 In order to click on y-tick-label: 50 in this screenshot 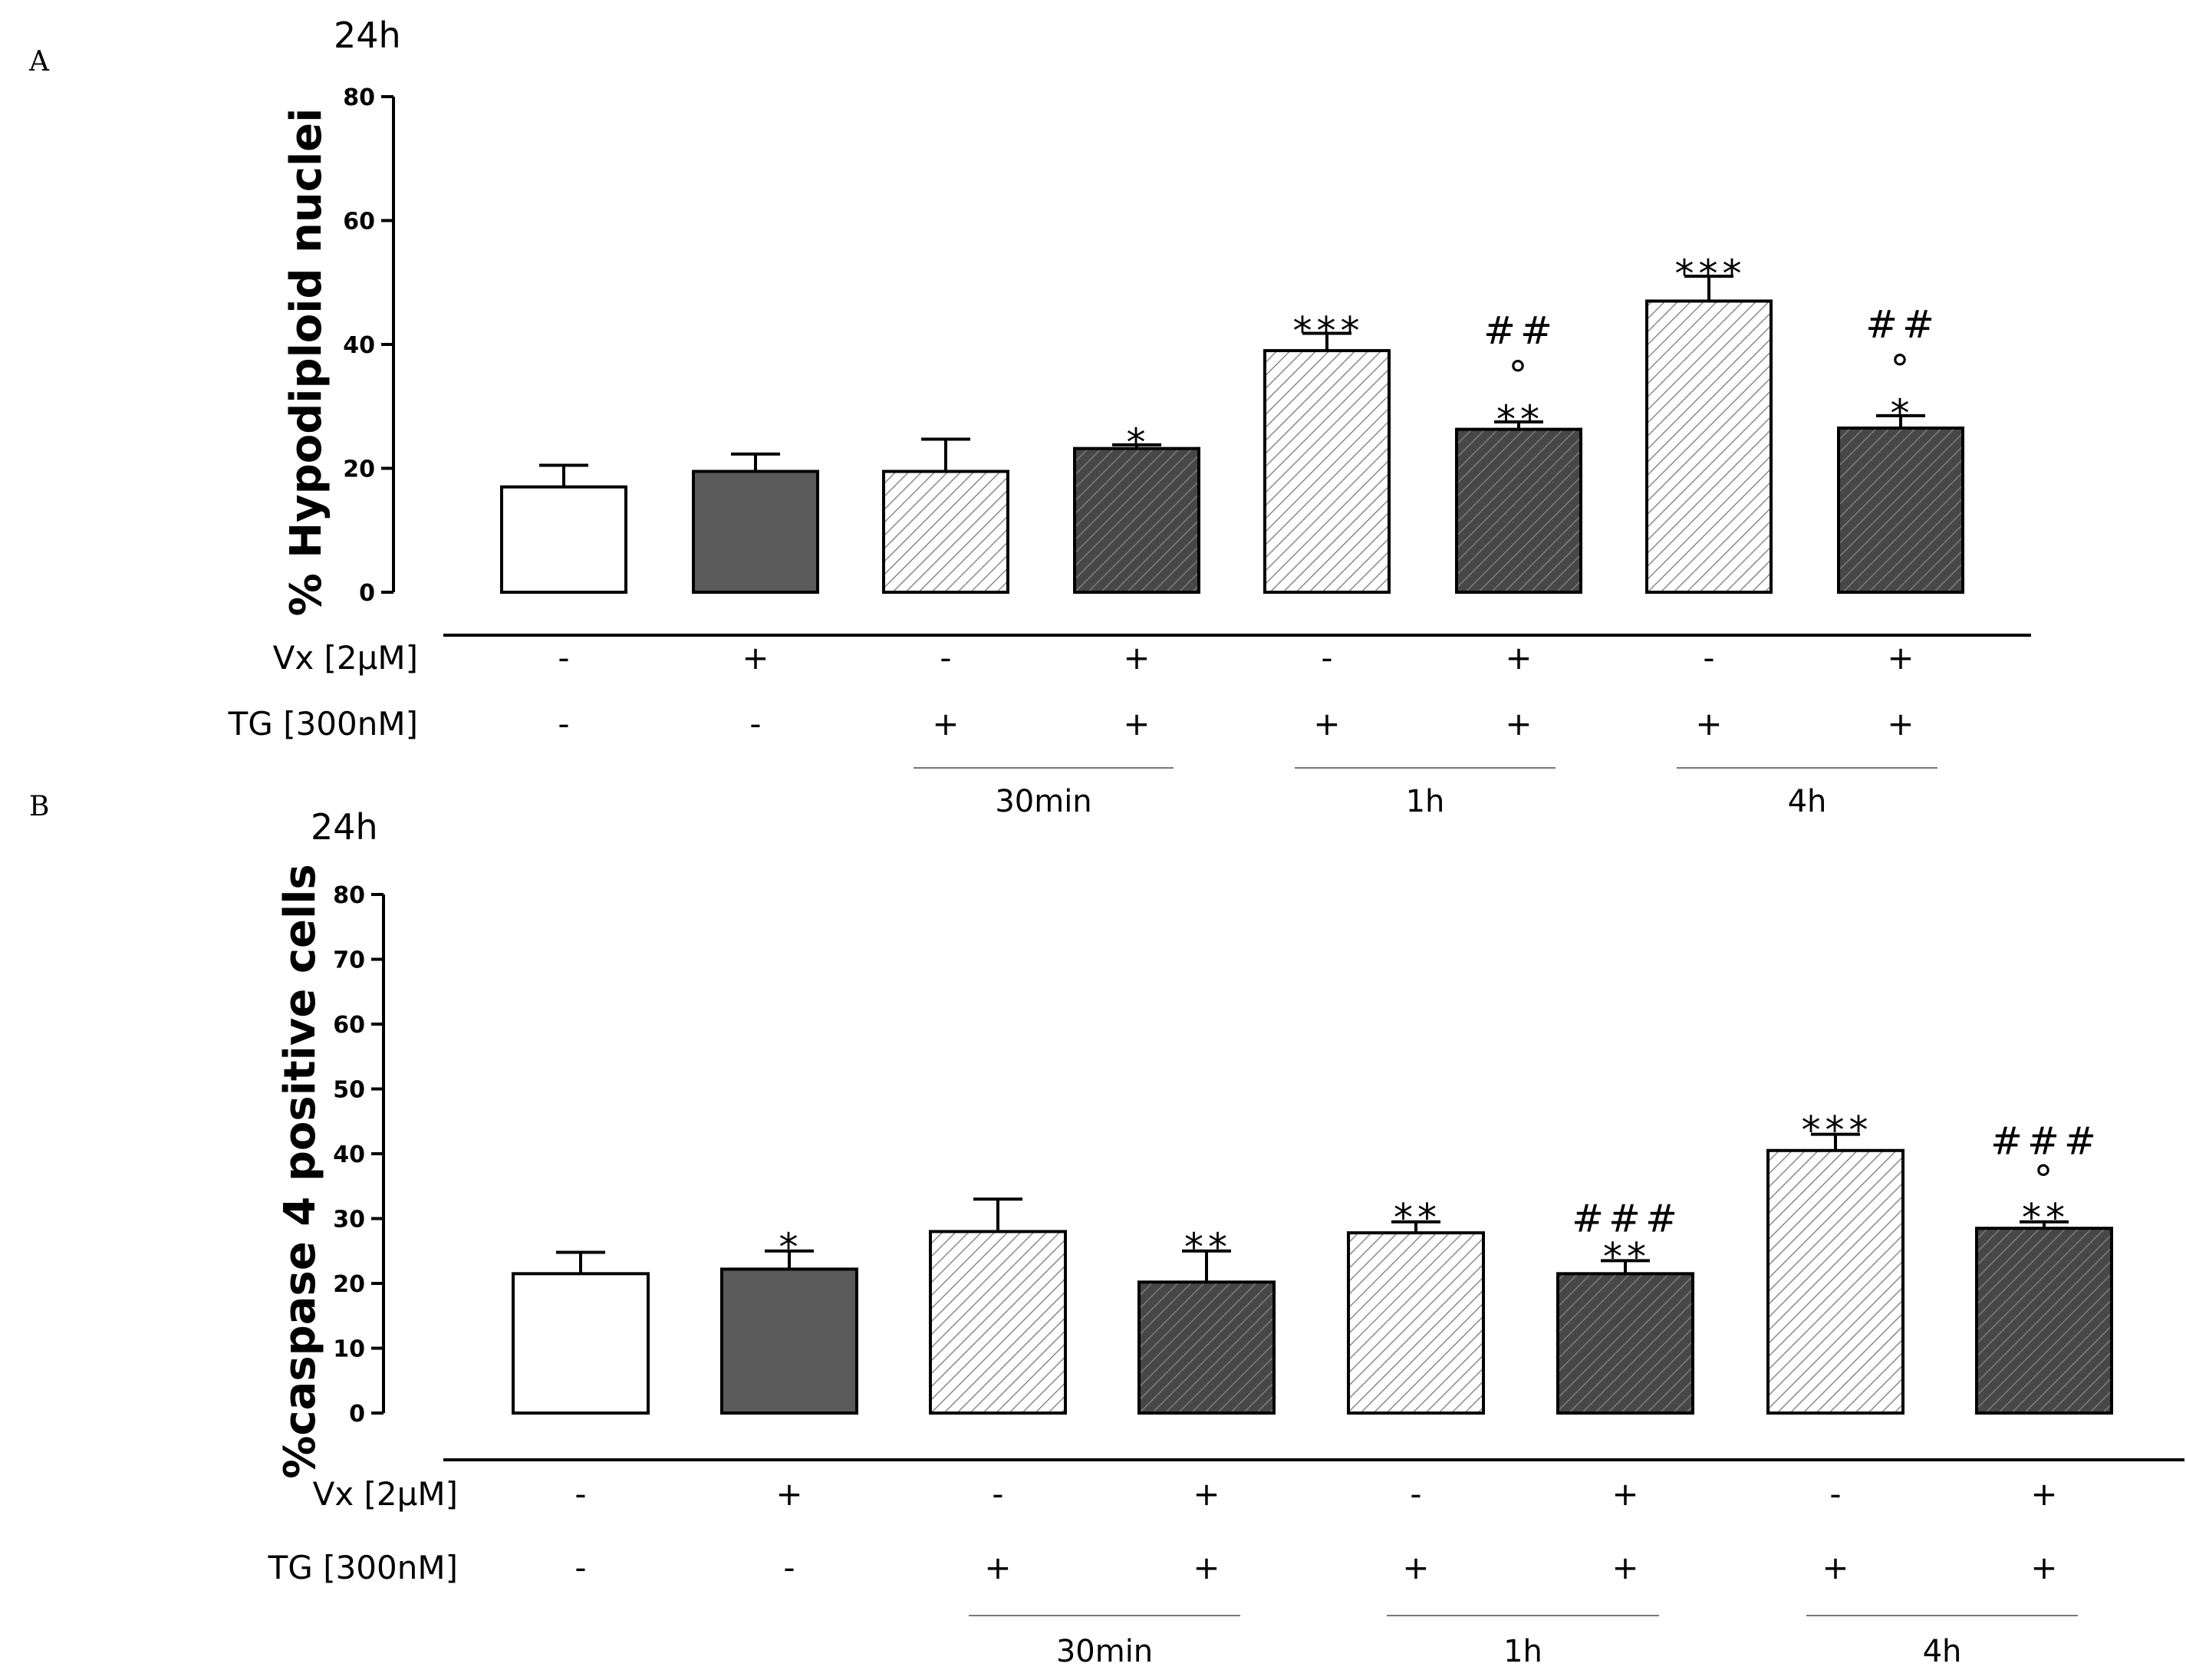, I will do `click(349, 1090)`.